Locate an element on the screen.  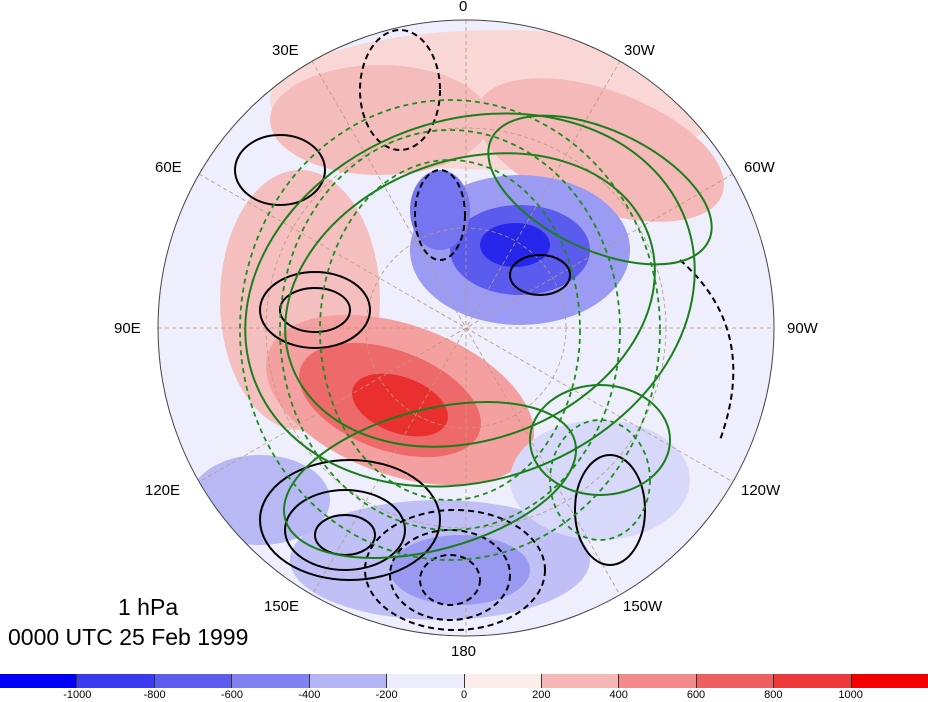
lon-label-30e: 30E is located at coordinates (285, 50).